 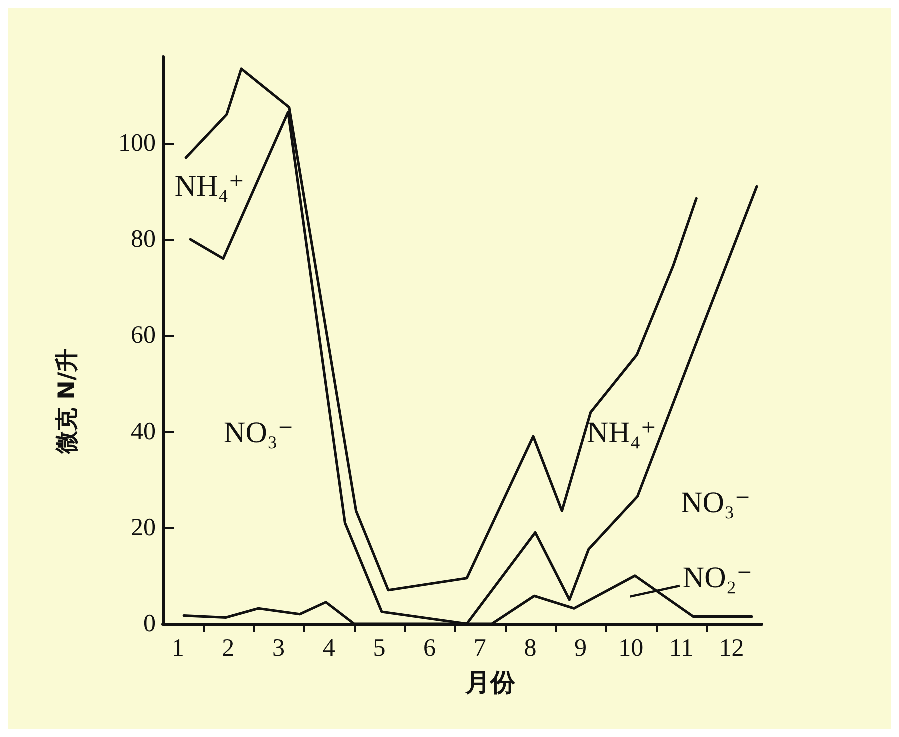 I want to click on y-tick-label: 20, so click(x=143, y=528).